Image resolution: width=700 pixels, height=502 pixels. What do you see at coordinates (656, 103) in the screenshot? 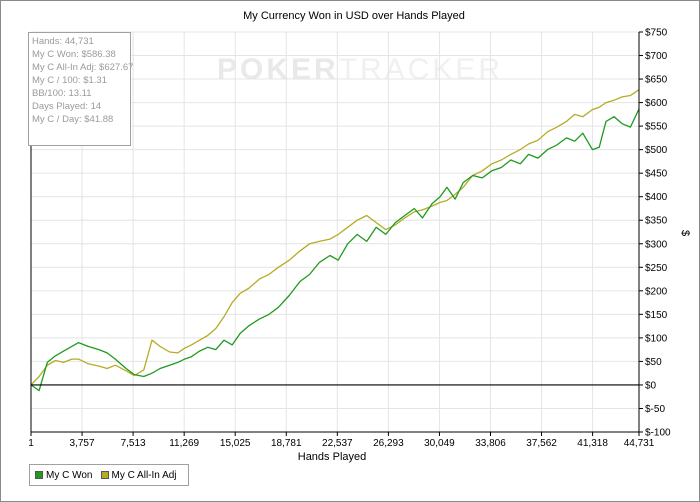
I see `y-tick-label: $600` at bounding box center [656, 103].